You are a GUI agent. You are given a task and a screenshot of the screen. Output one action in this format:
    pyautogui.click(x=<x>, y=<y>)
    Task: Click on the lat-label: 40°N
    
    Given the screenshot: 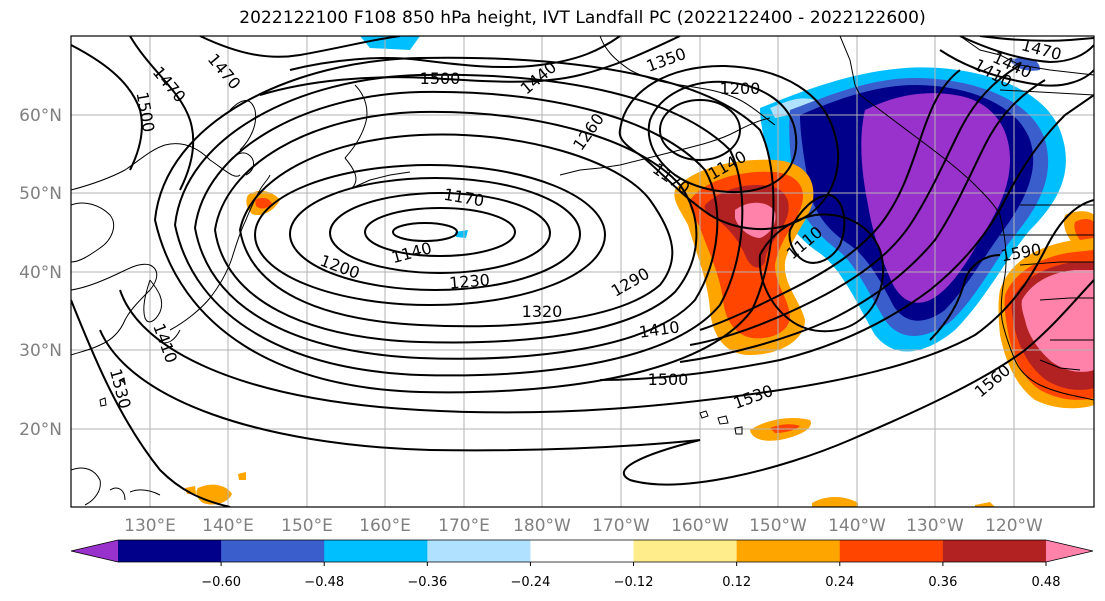 What is the action you would take?
    pyautogui.click(x=40, y=273)
    